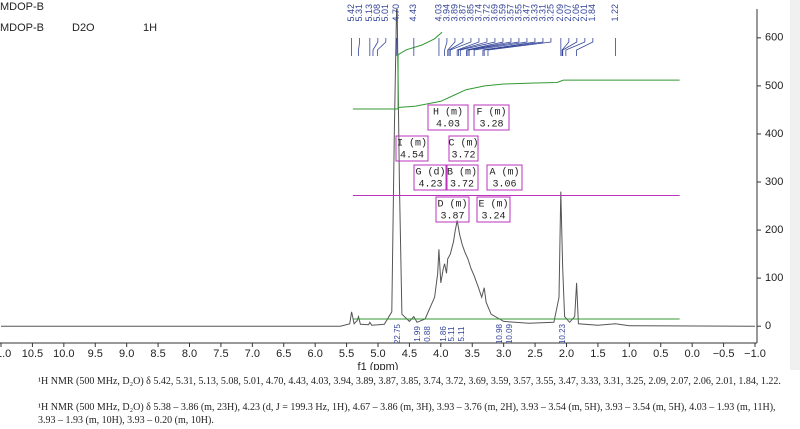  Describe the element at coordinates (472, 354) in the screenshot. I see `x-tick-label: 3.5` at that location.